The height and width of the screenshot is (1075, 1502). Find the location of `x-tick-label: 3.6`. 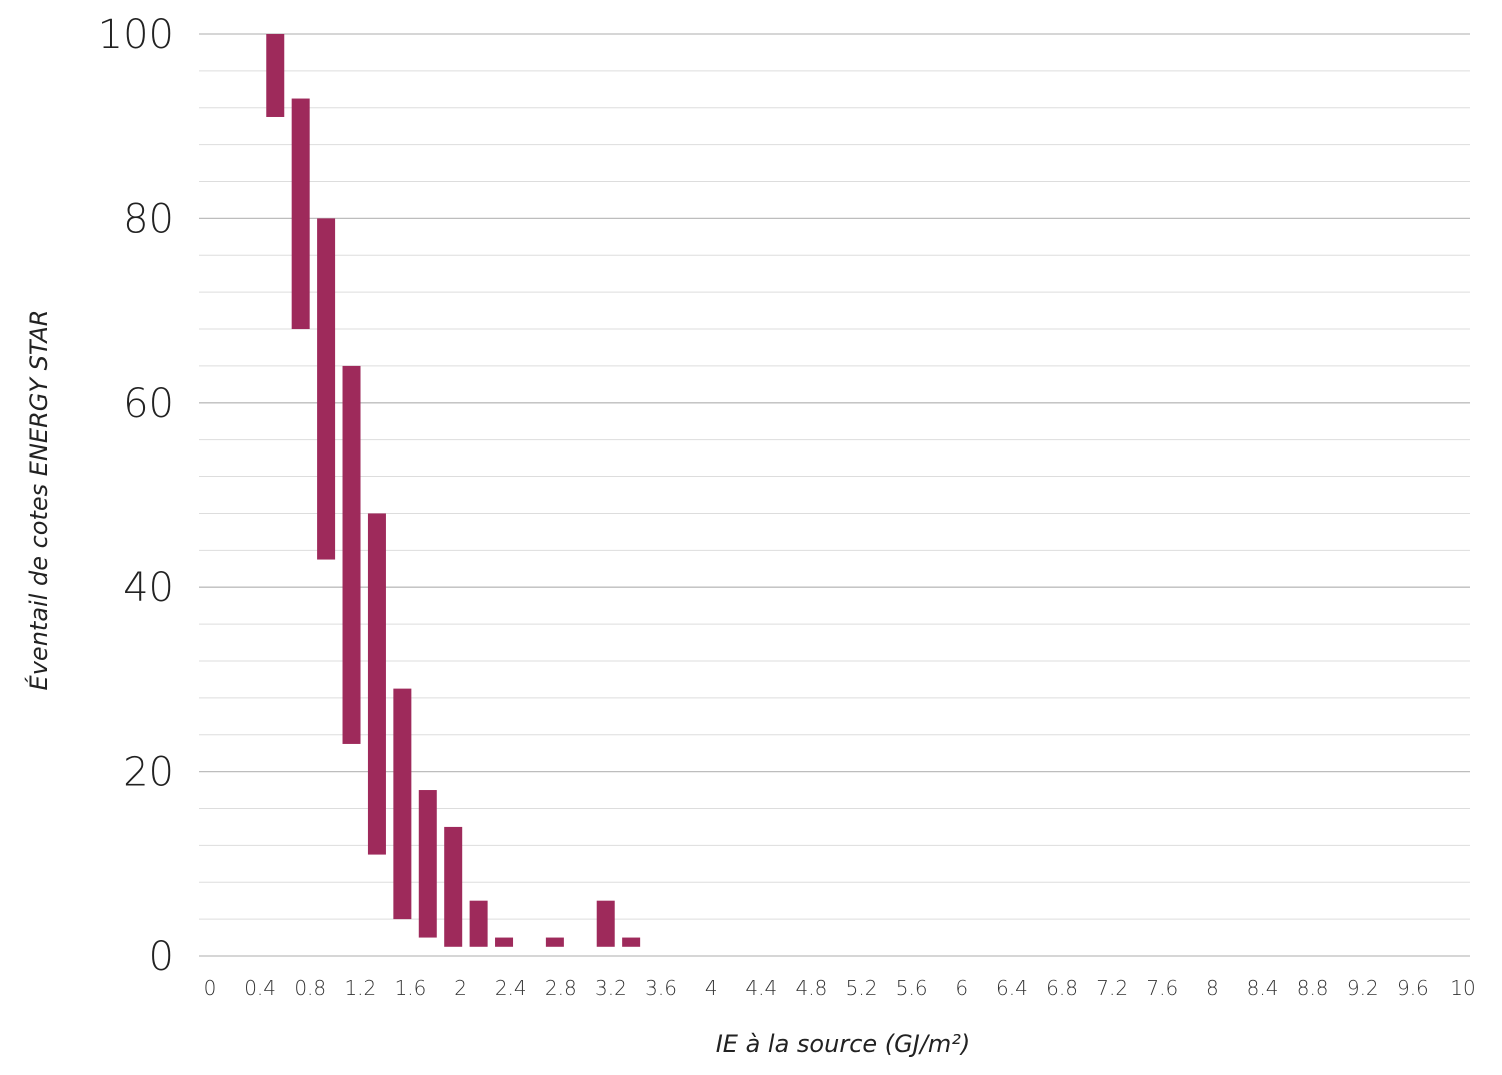

x-tick-label: 3.6 is located at coordinates (661, 988).